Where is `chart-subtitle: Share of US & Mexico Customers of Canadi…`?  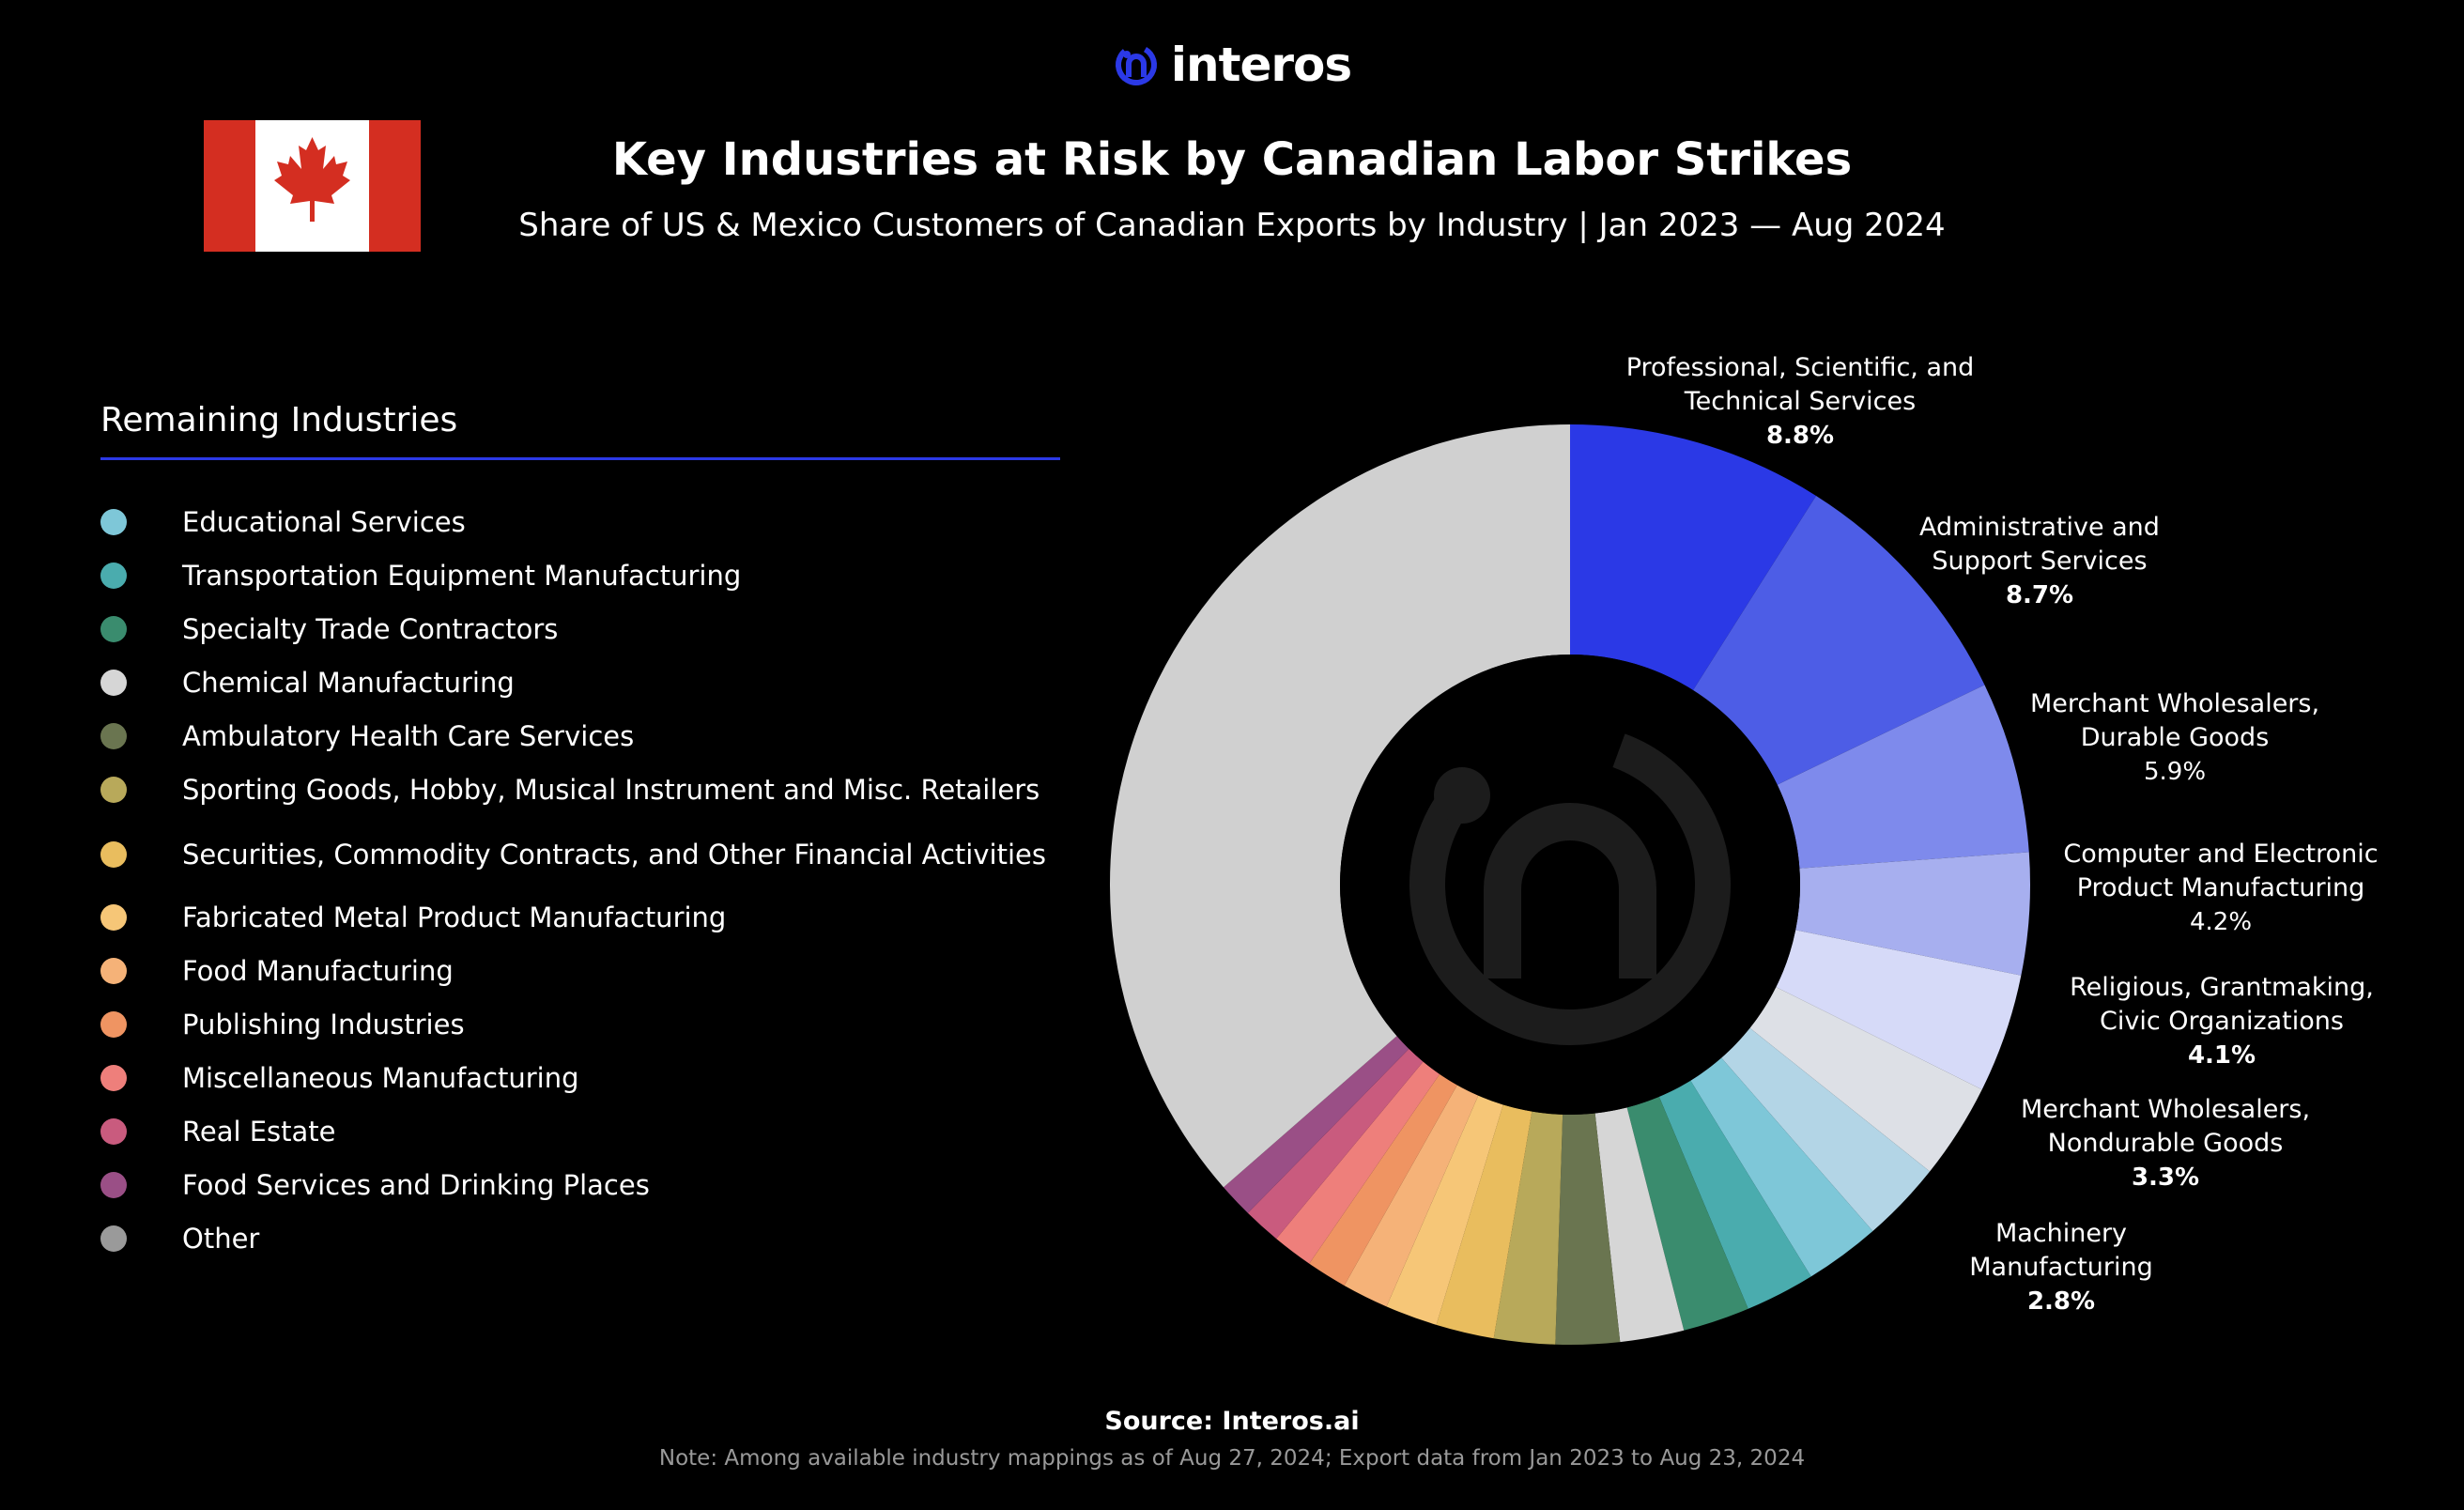
chart-subtitle: Share of US & Mexico Customers of Canadi… is located at coordinates (1232, 226).